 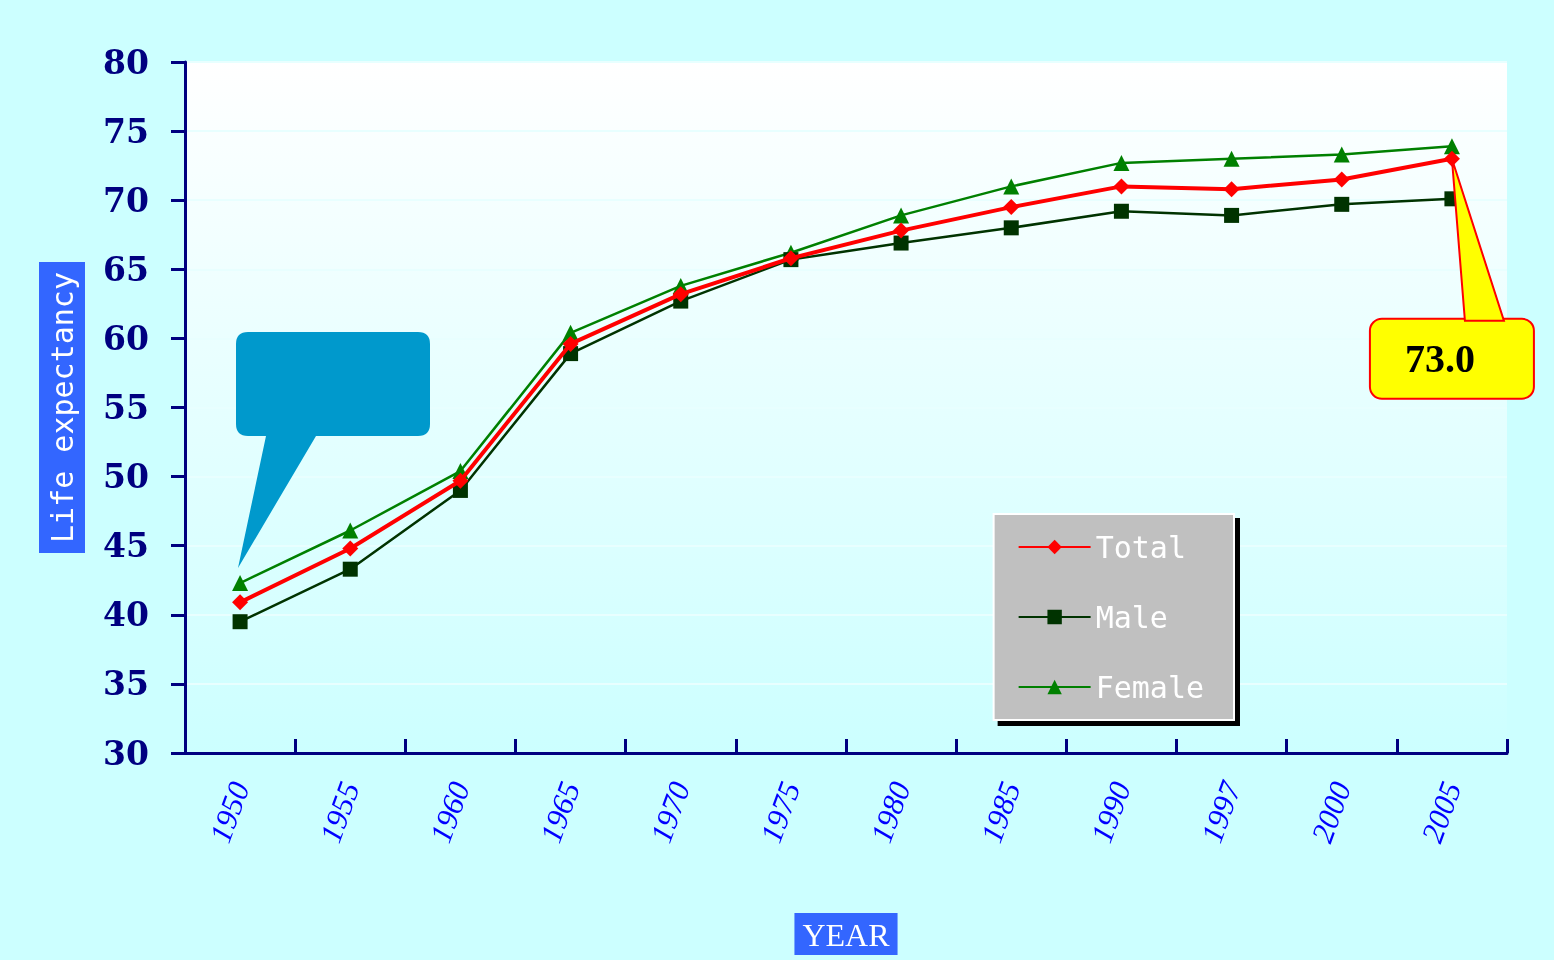 What do you see at coordinates (126, 477) in the screenshot?
I see `y-tick-label: 50` at bounding box center [126, 477].